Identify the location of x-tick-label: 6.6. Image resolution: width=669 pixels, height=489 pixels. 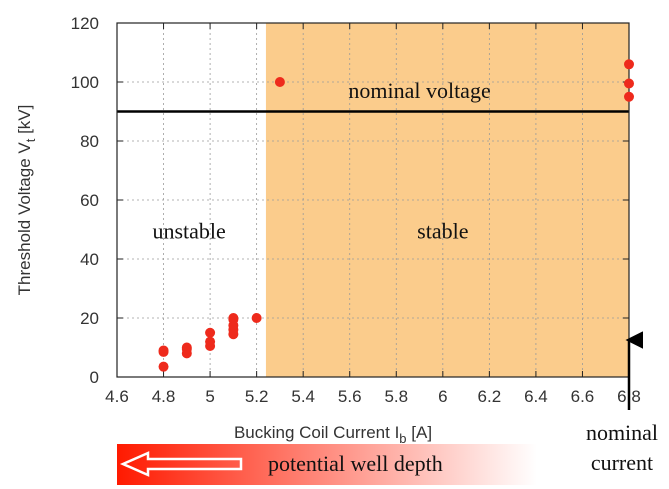
(583, 396).